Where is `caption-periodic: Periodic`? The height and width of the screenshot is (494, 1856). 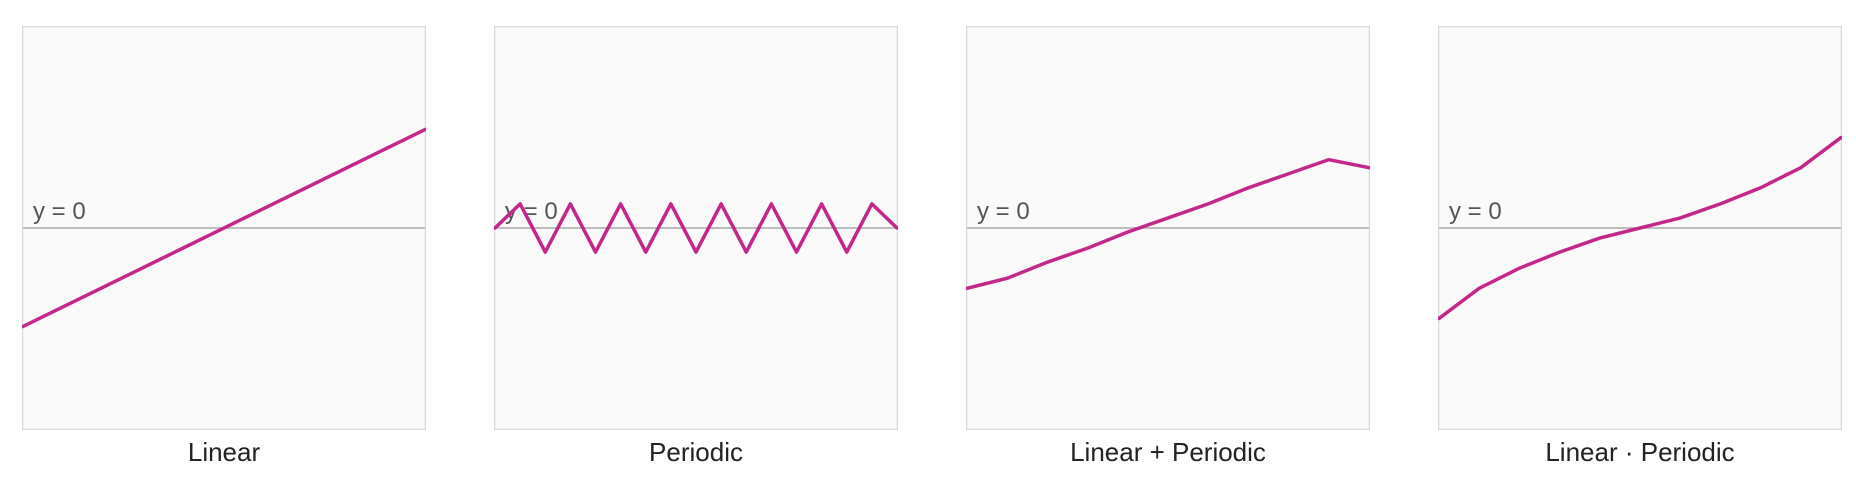
caption-periodic: Periodic is located at coordinates (696, 452).